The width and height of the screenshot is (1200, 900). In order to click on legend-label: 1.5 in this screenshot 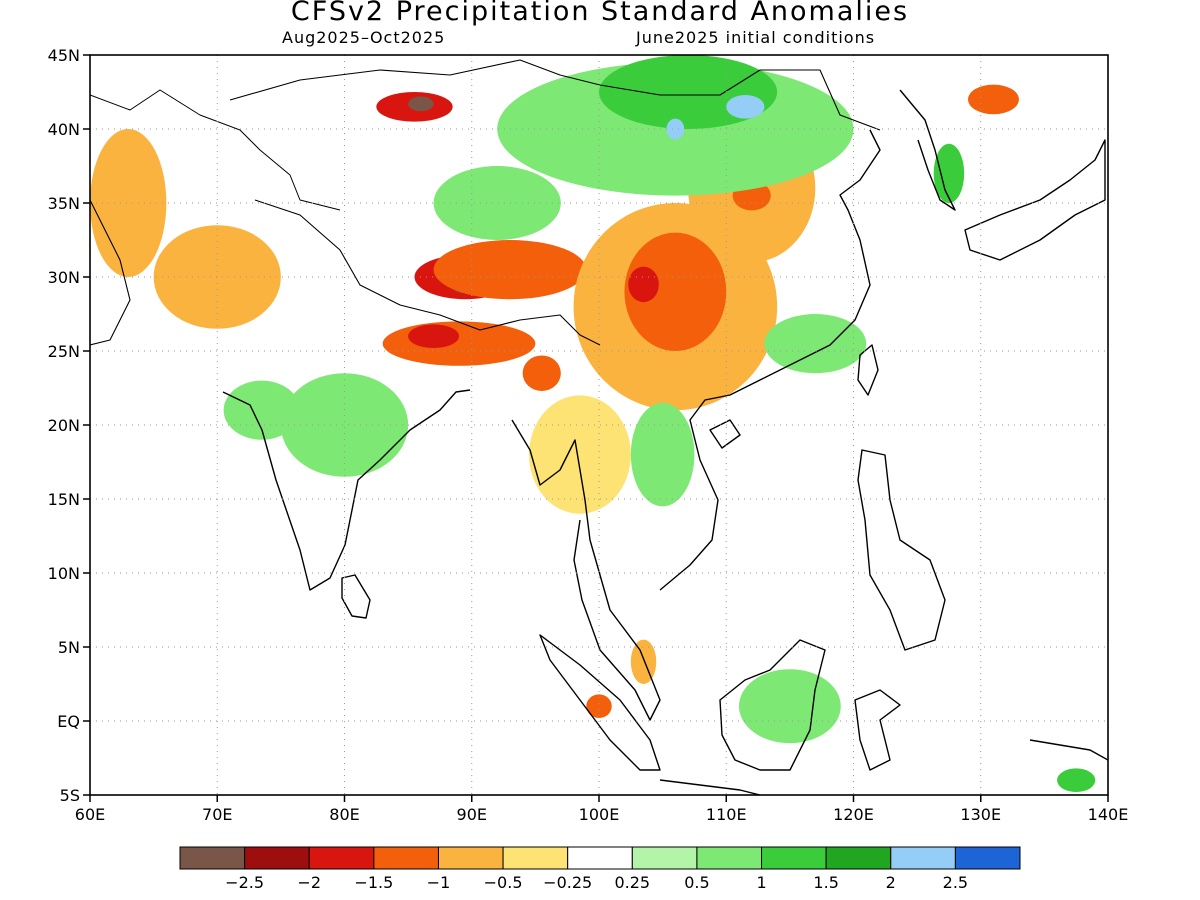, I will do `click(825, 882)`.